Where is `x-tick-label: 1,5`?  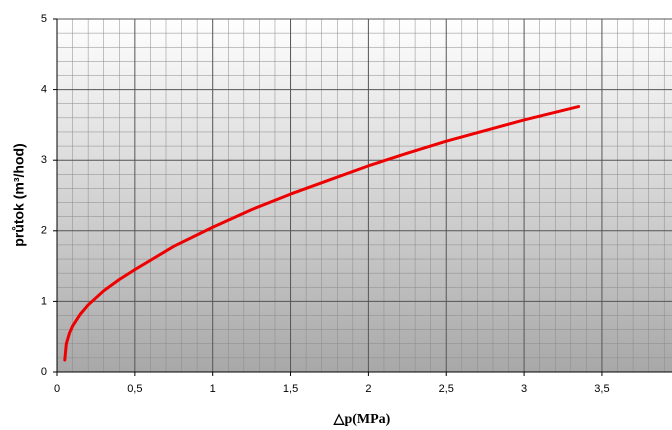
x-tick-label: 1,5 is located at coordinates (290, 389).